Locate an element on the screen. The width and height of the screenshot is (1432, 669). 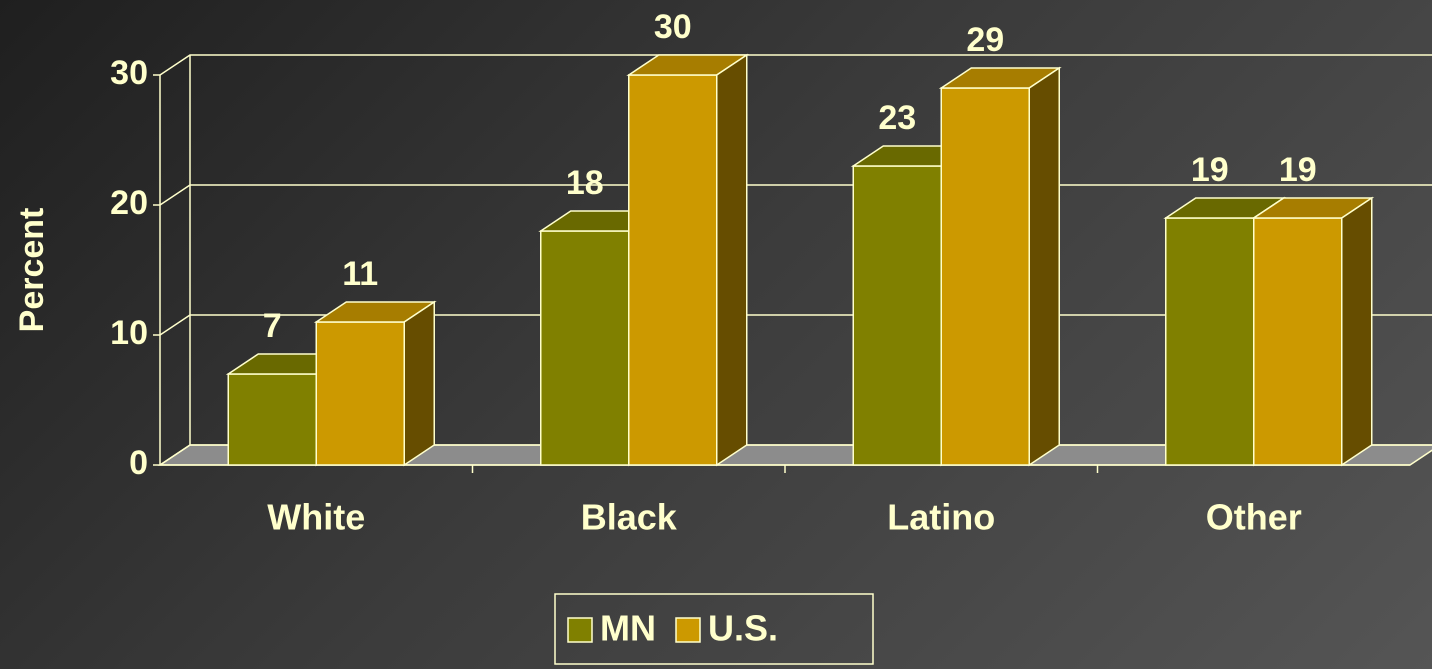
legend-box is located at coordinates (714, 629).